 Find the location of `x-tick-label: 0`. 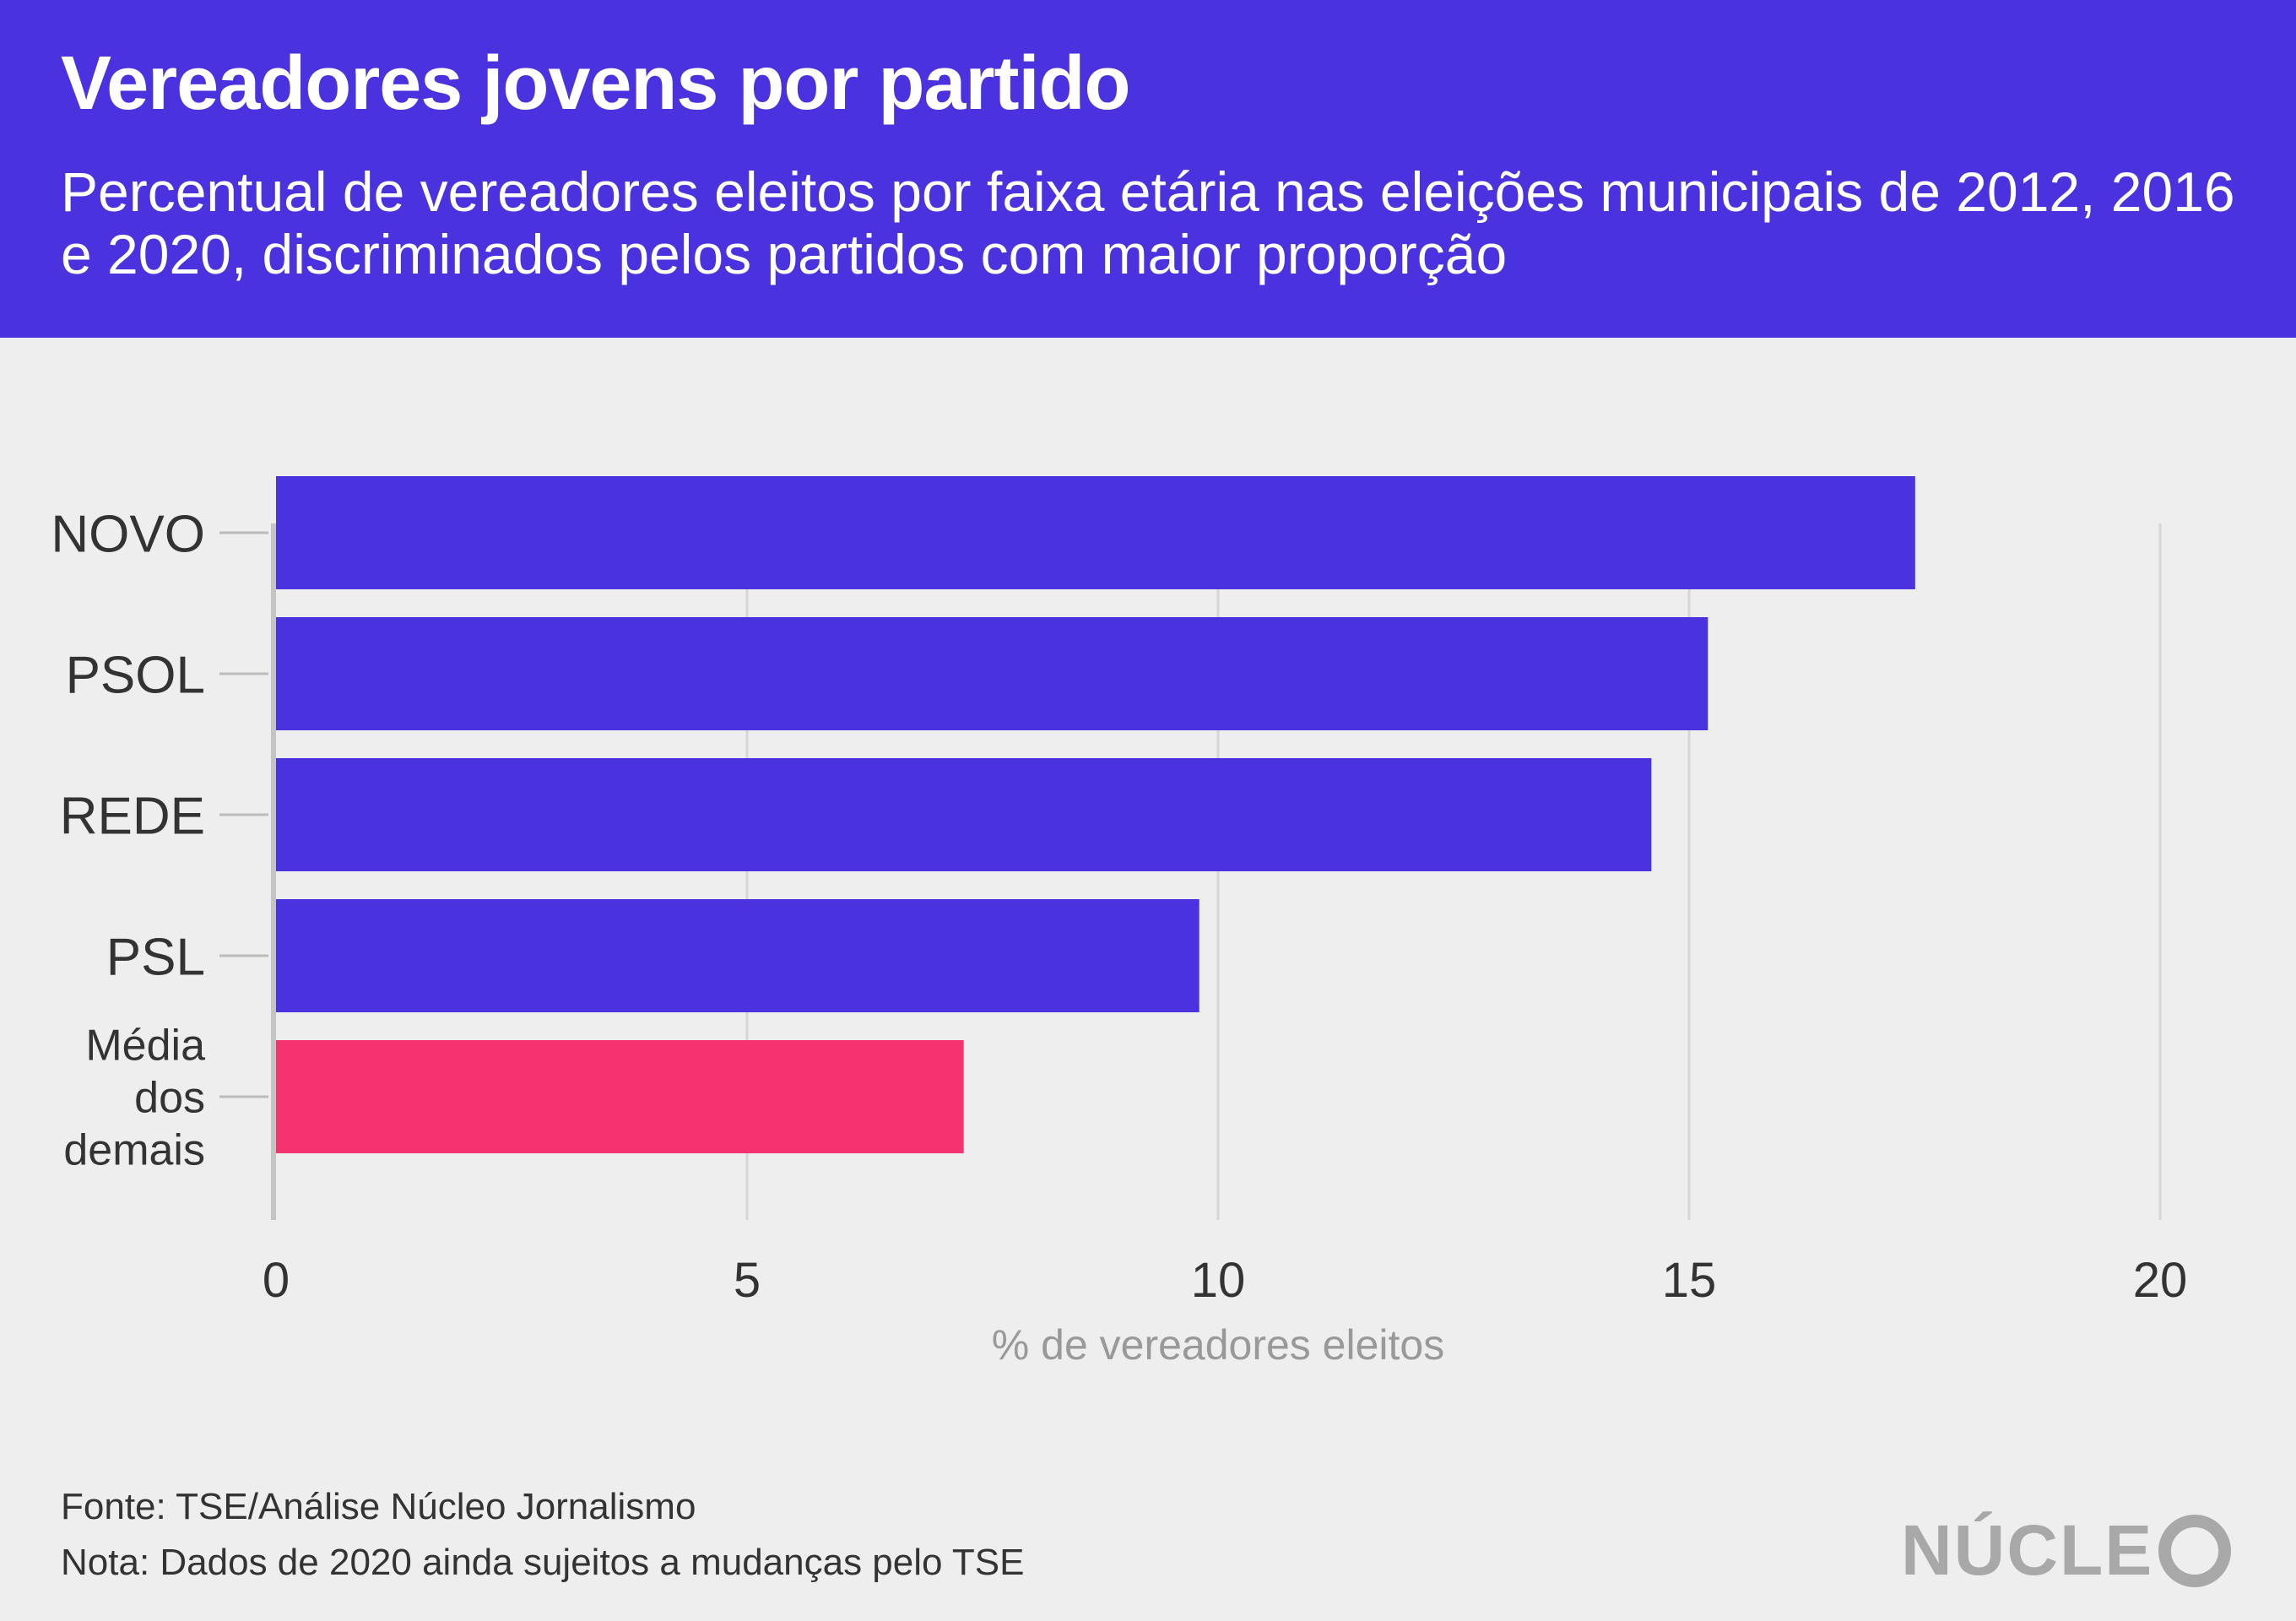

x-tick-label: 0 is located at coordinates (276, 1280).